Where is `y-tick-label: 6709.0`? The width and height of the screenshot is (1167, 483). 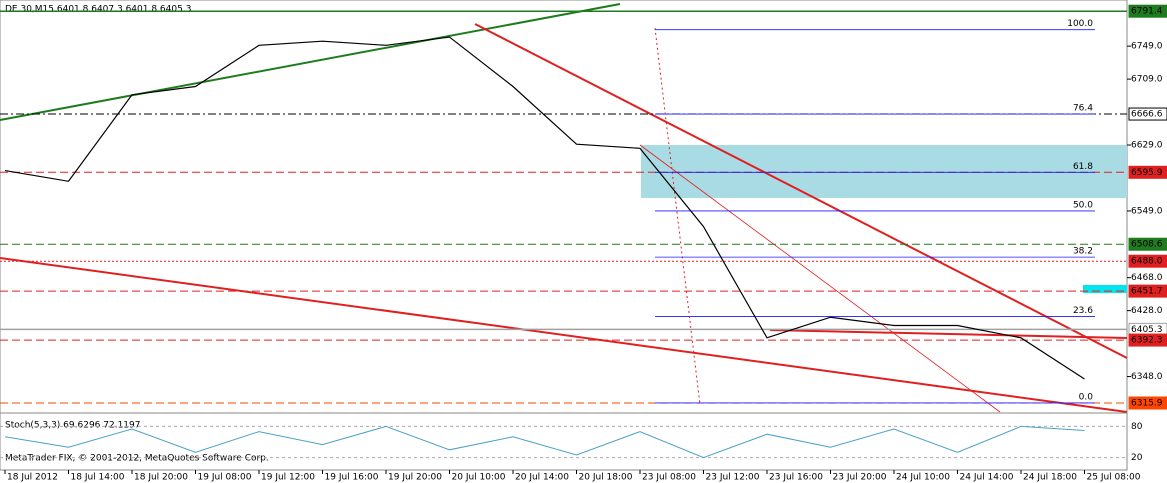 y-tick-label: 6709.0 is located at coordinates (1147, 80).